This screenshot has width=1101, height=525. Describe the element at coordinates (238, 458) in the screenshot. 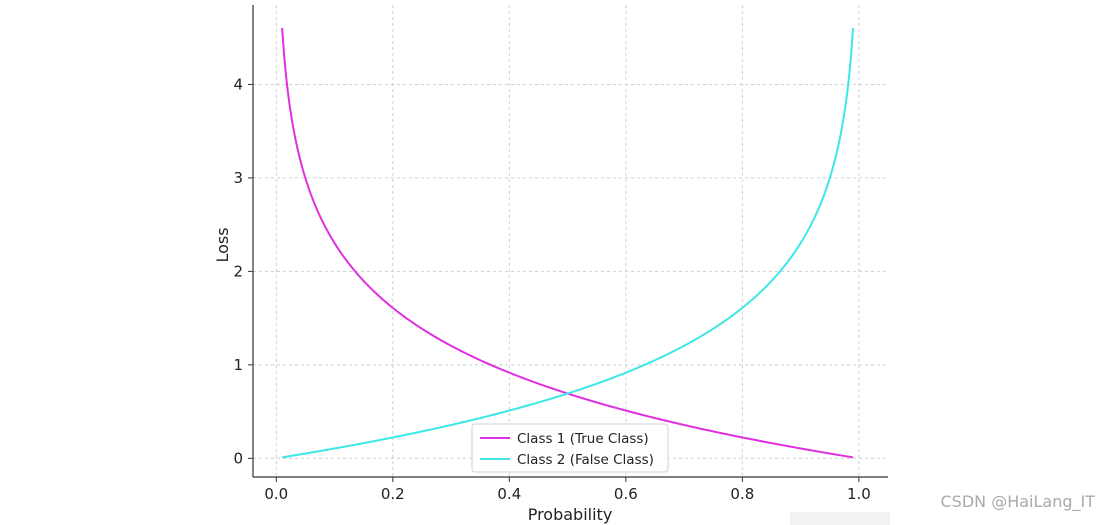

I see `y-tick-label: 0` at that location.